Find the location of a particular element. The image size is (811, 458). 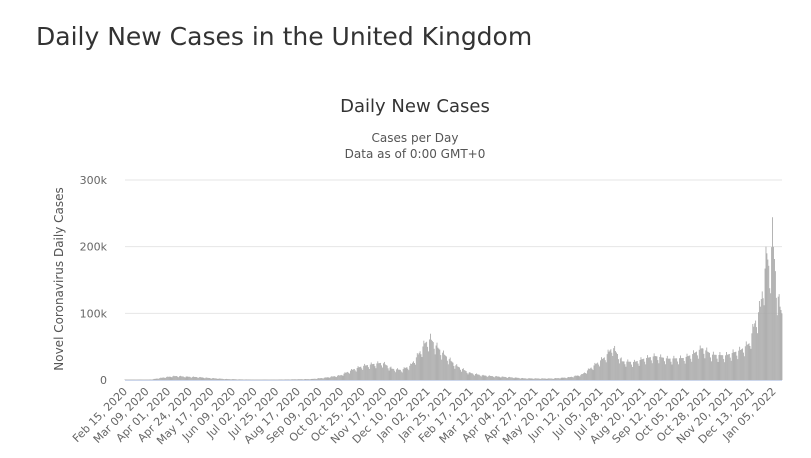

y-tick-label: 100k is located at coordinates (94, 313).